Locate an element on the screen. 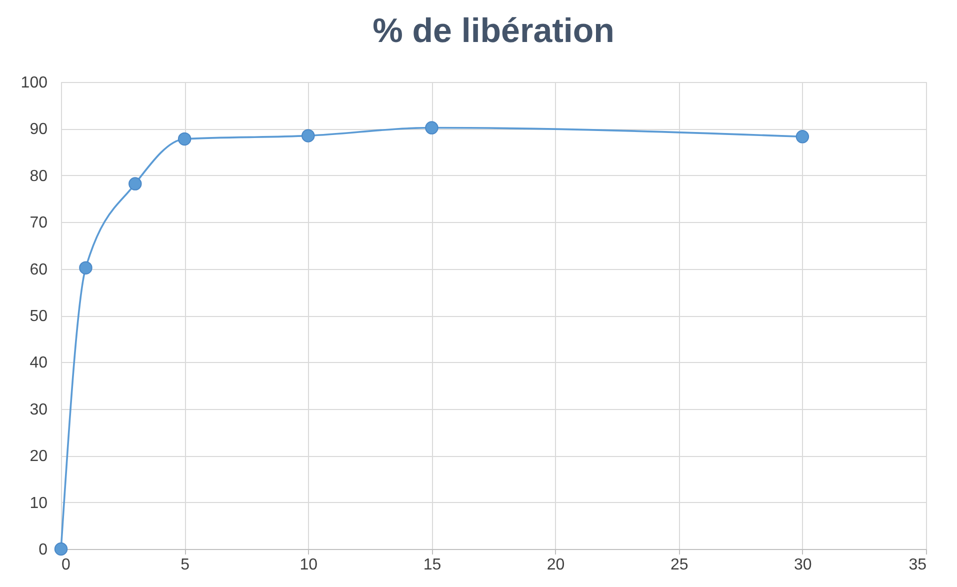 This screenshot has height=587, width=957. x-tick-label: 0 is located at coordinates (66, 565).